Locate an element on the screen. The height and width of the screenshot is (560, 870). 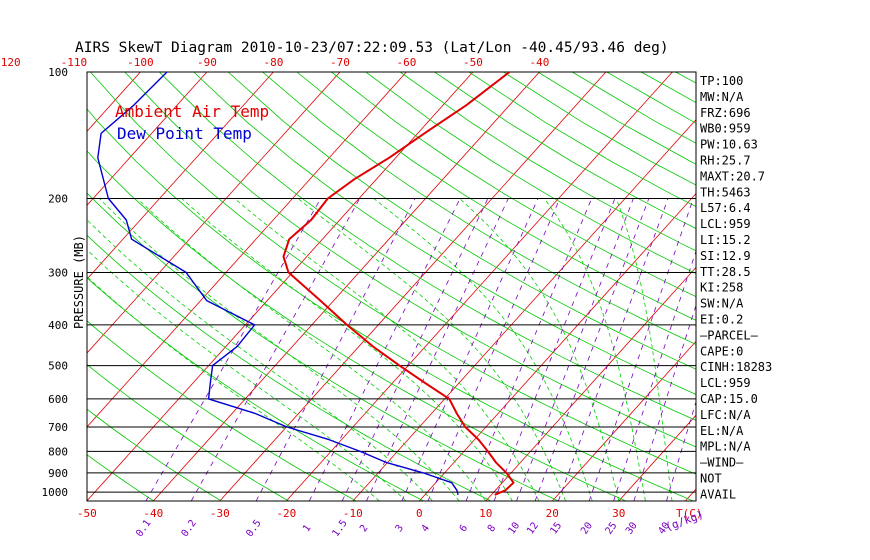
index-entry: CAP:15.0 is located at coordinates (729, 399).